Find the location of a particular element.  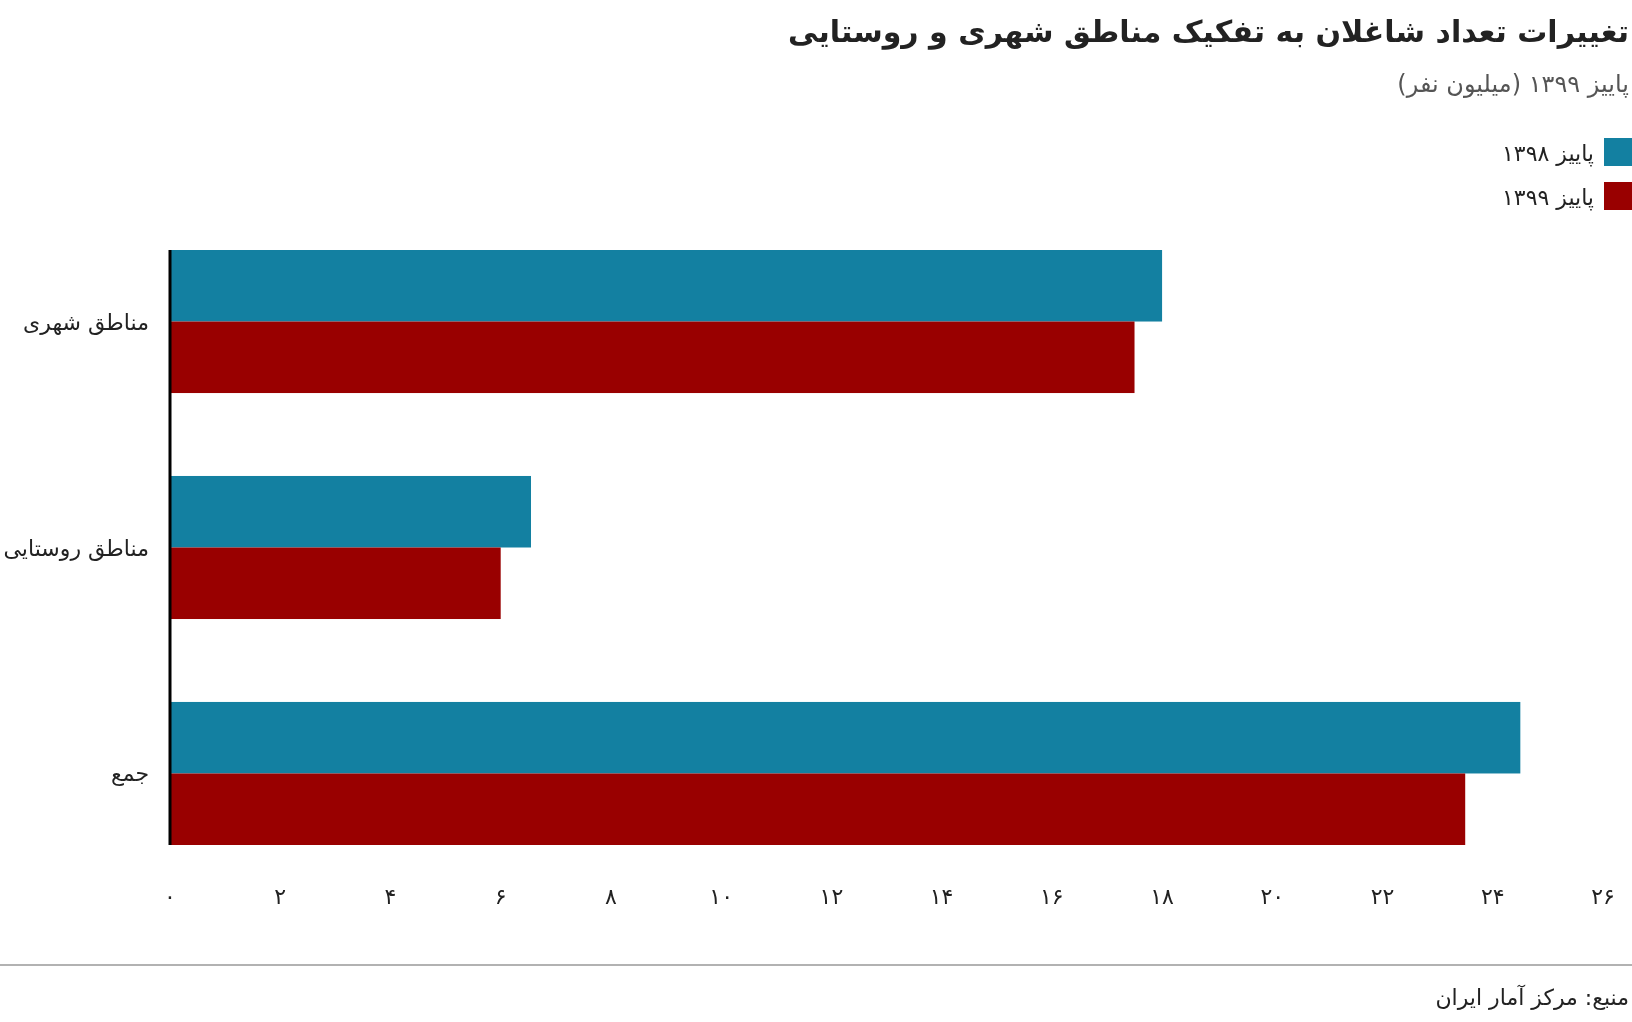

legend-label: پاییز ۱۳۹۹ is located at coordinates (1548, 198).